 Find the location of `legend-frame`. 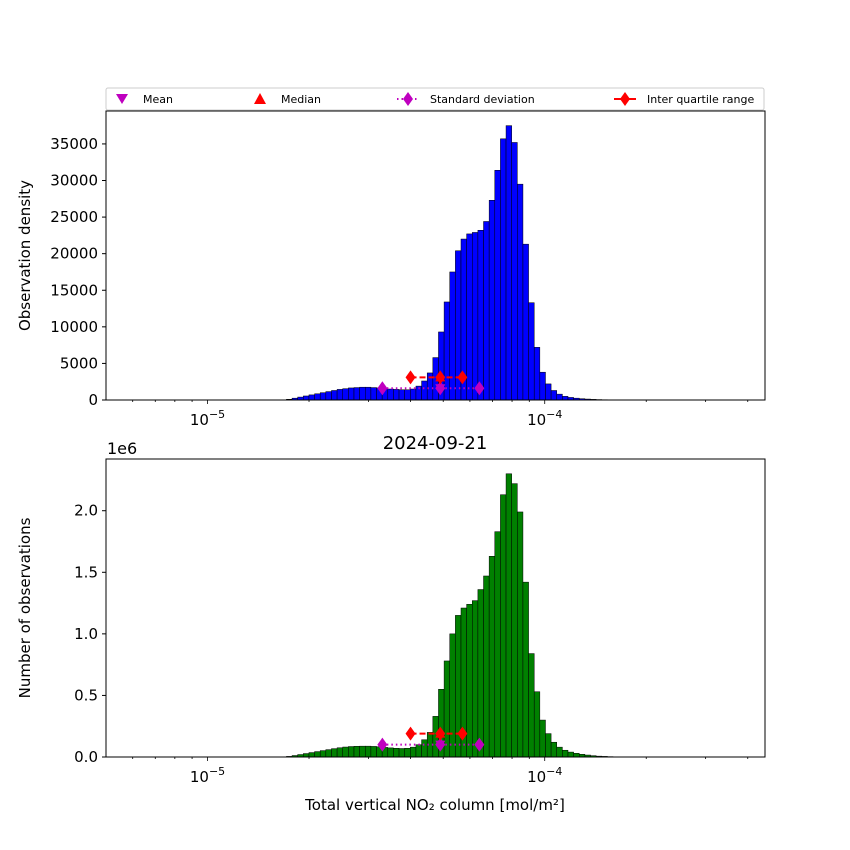

legend-frame is located at coordinates (435, 99).